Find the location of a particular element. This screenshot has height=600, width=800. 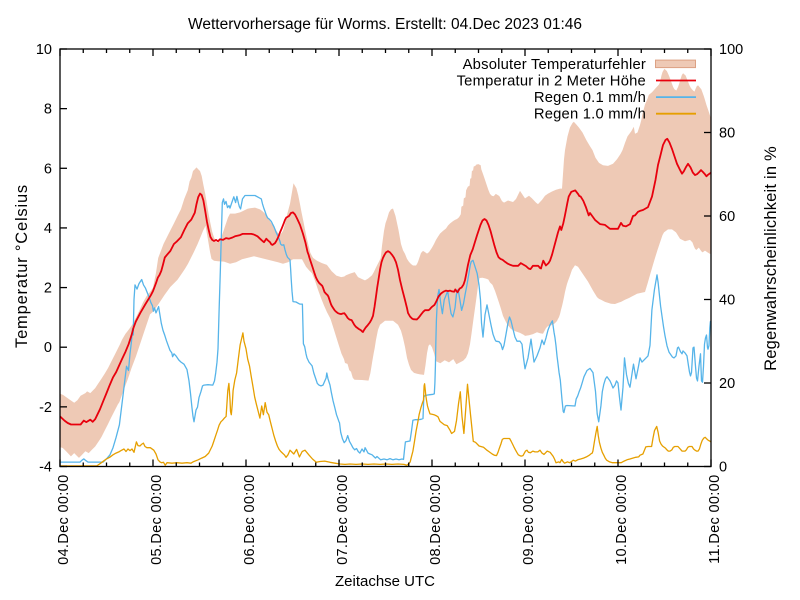

svg-text: 06.Dec 00:00 is located at coordinates (250, 520).